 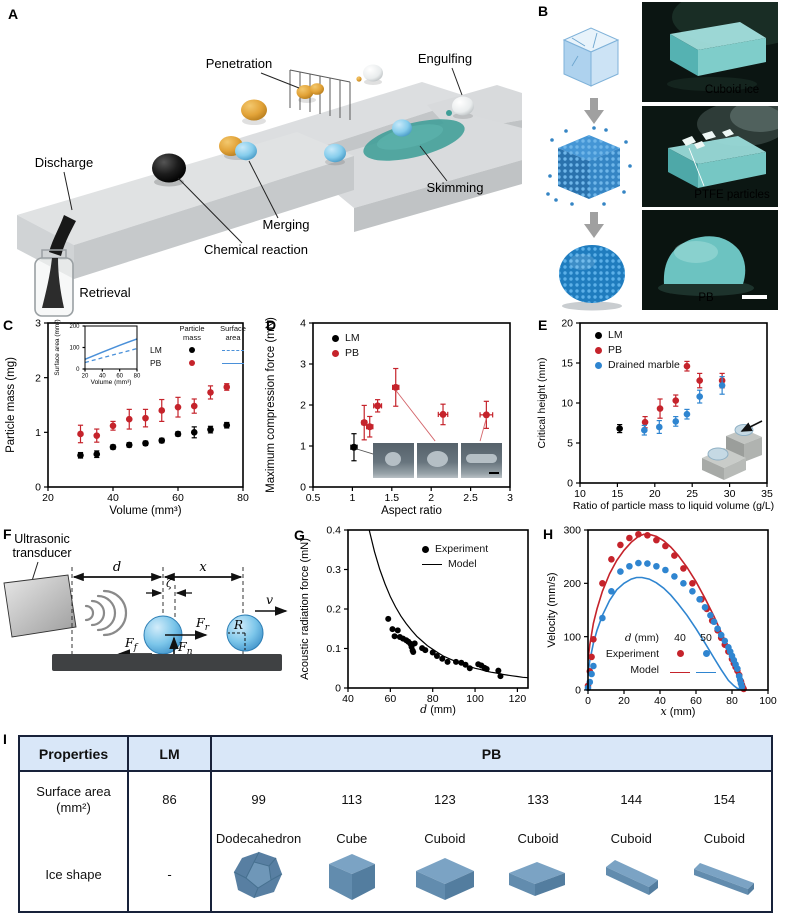 I want to click on pb-marker, so click(x=192, y=363).